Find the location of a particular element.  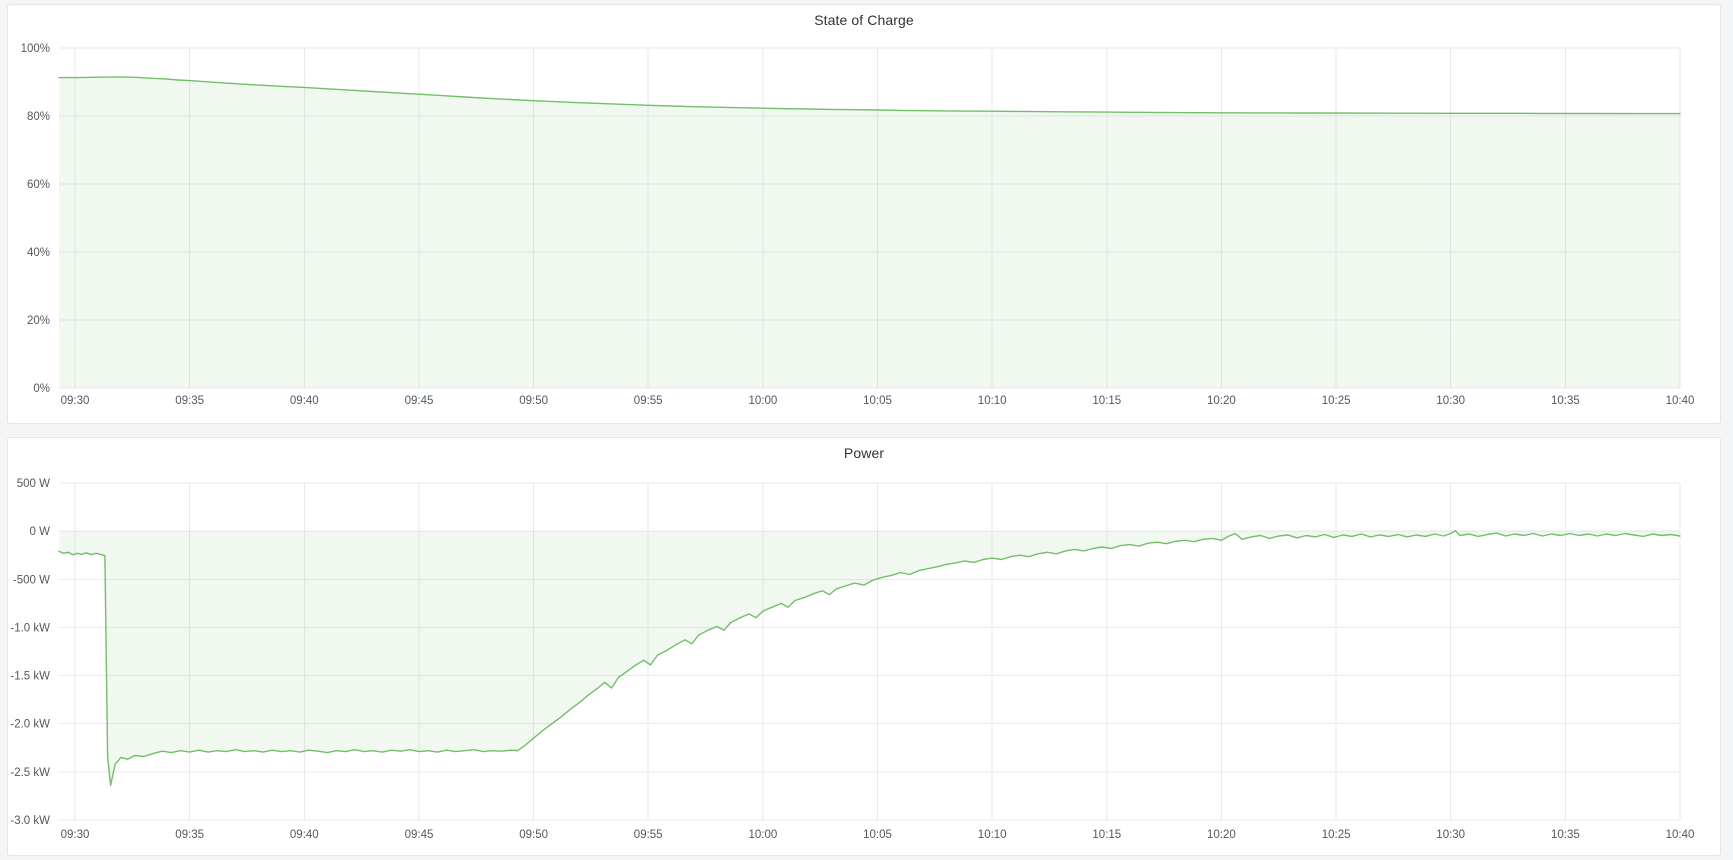

y-tick-label: -2.0 kW is located at coordinates (30, 725).